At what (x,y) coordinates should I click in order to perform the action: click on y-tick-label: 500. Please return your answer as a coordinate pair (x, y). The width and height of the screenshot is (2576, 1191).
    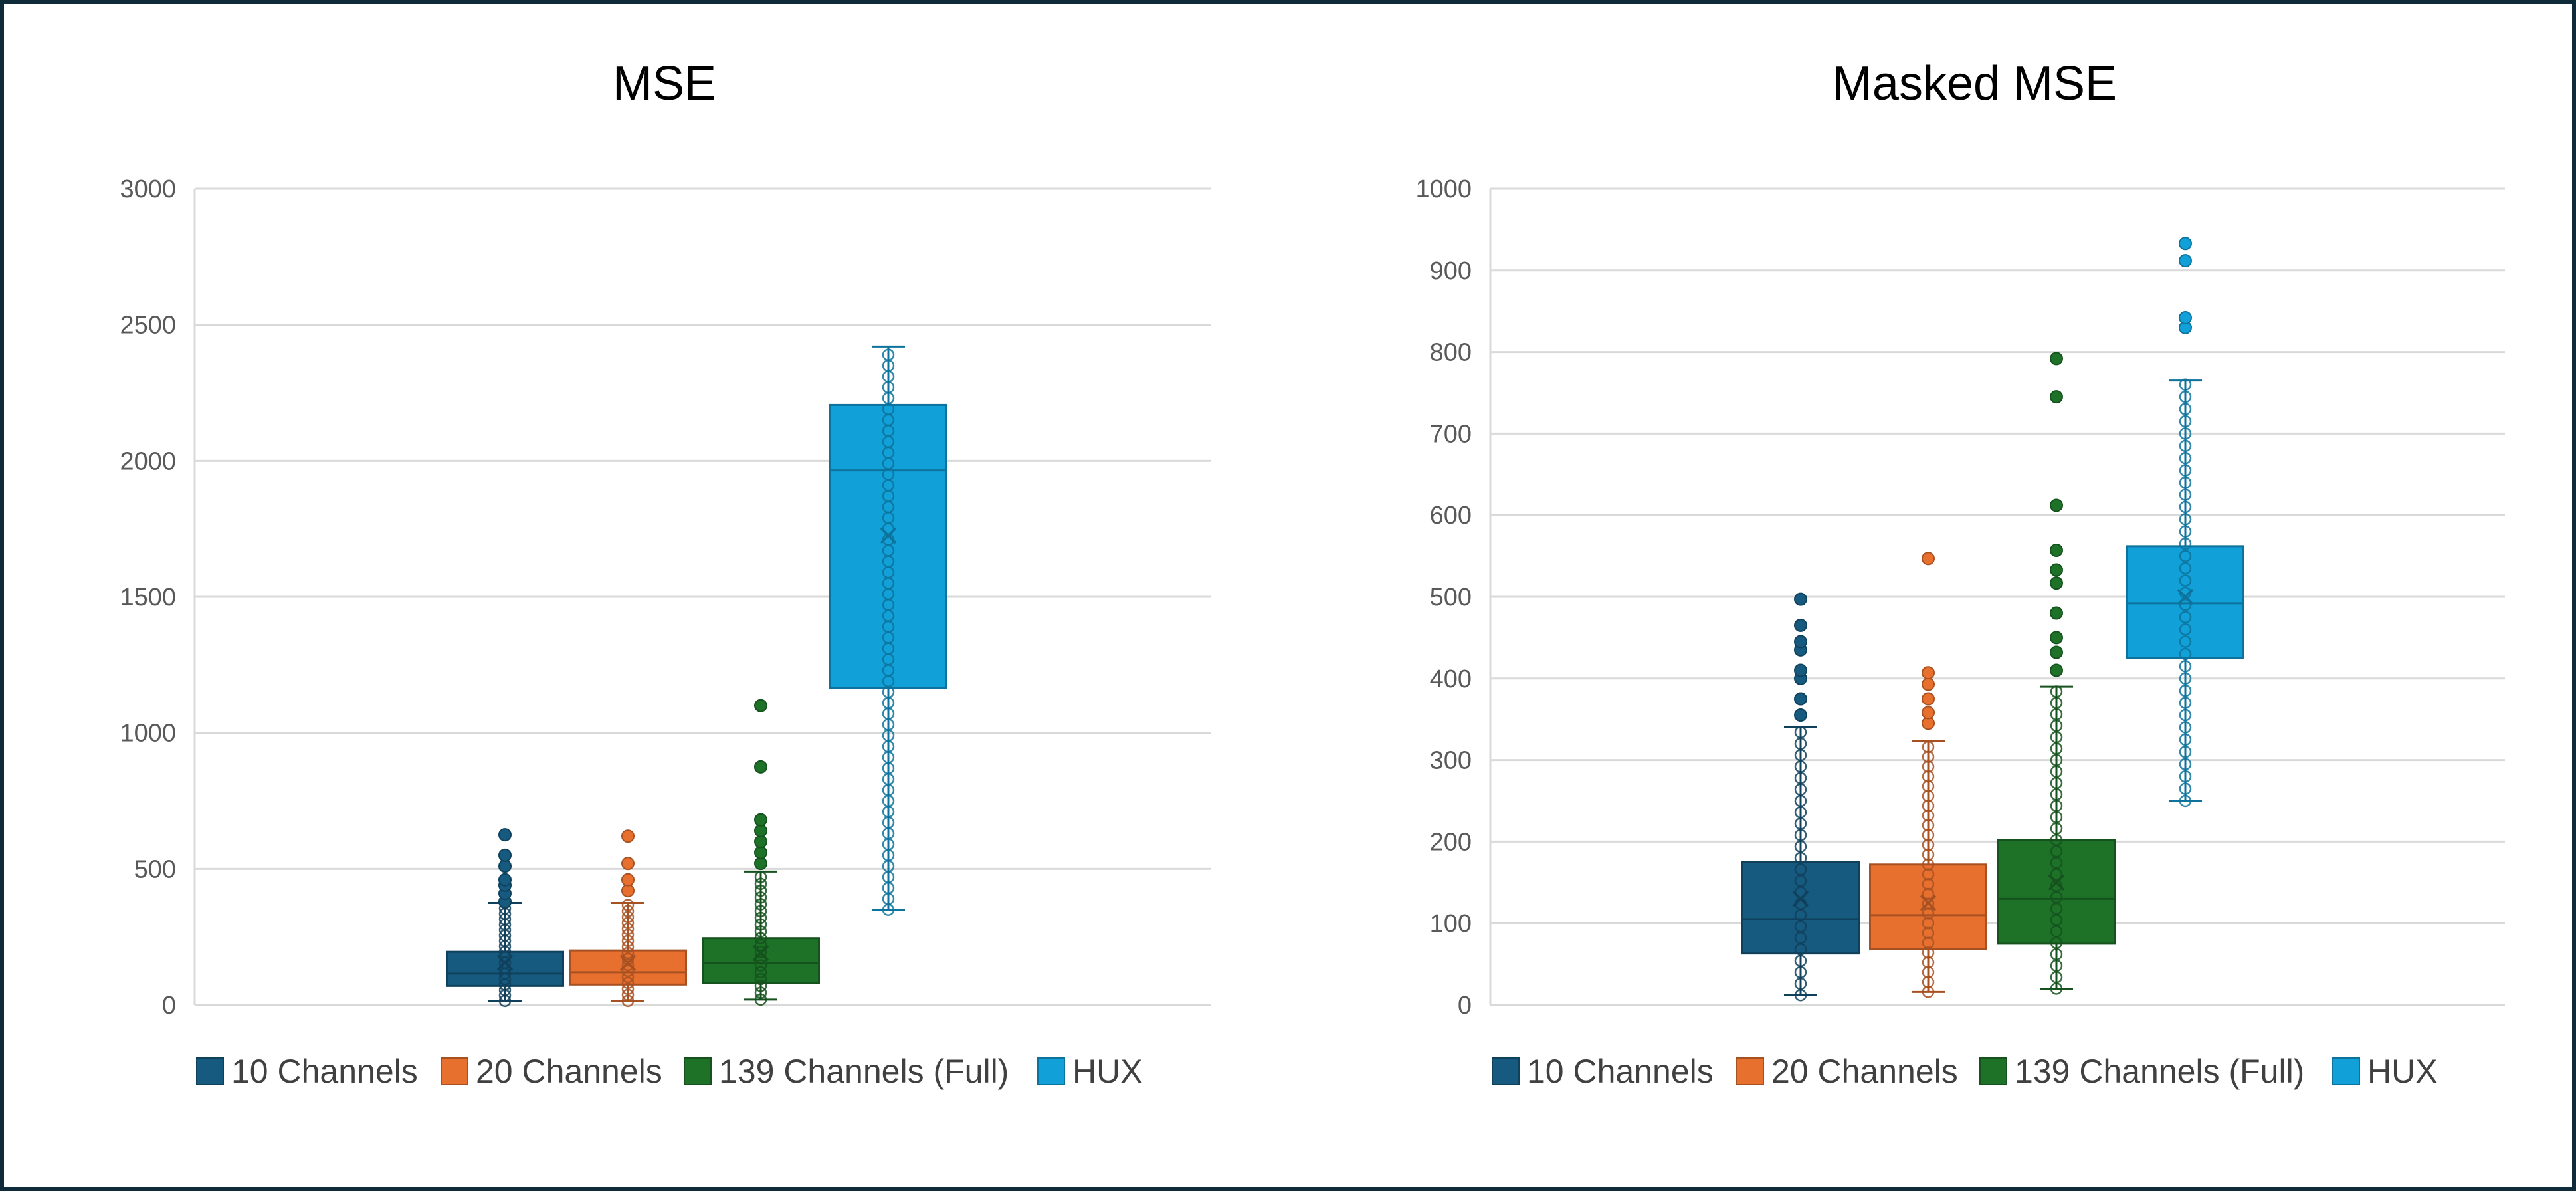
    Looking at the image, I should click on (1451, 597).